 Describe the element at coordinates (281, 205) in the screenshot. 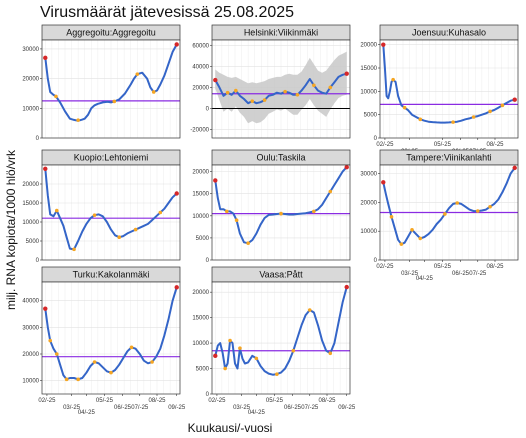

I see `series-line` at that location.